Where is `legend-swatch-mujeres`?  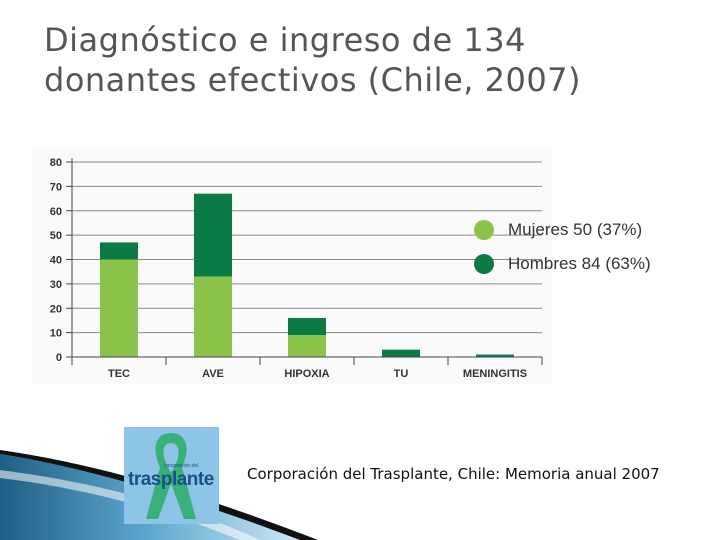 legend-swatch-mujeres is located at coordinates (484, 230).